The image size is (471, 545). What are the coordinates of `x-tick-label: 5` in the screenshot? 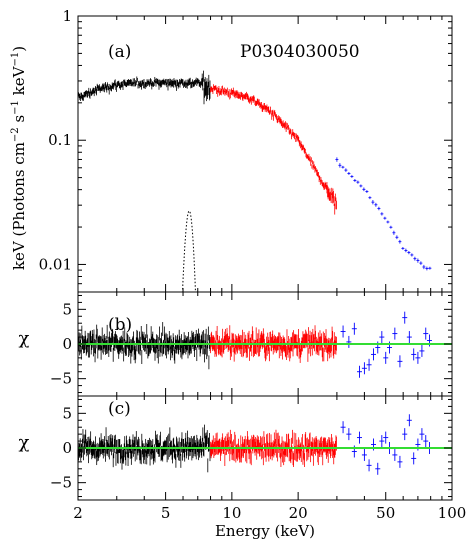 It's located at (166, 513).